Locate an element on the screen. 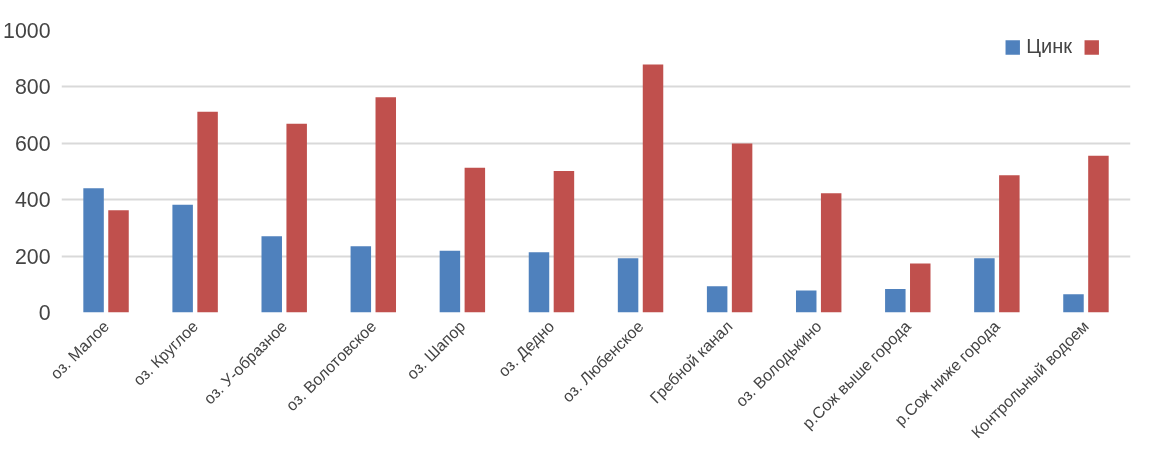  y-tick-label: 800 is located at coordinates (32, 87).